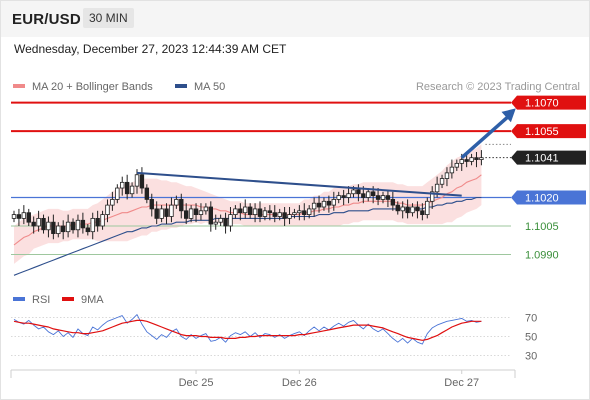  I want to click on x-tick-label: Dec 26, so click(299, 383).